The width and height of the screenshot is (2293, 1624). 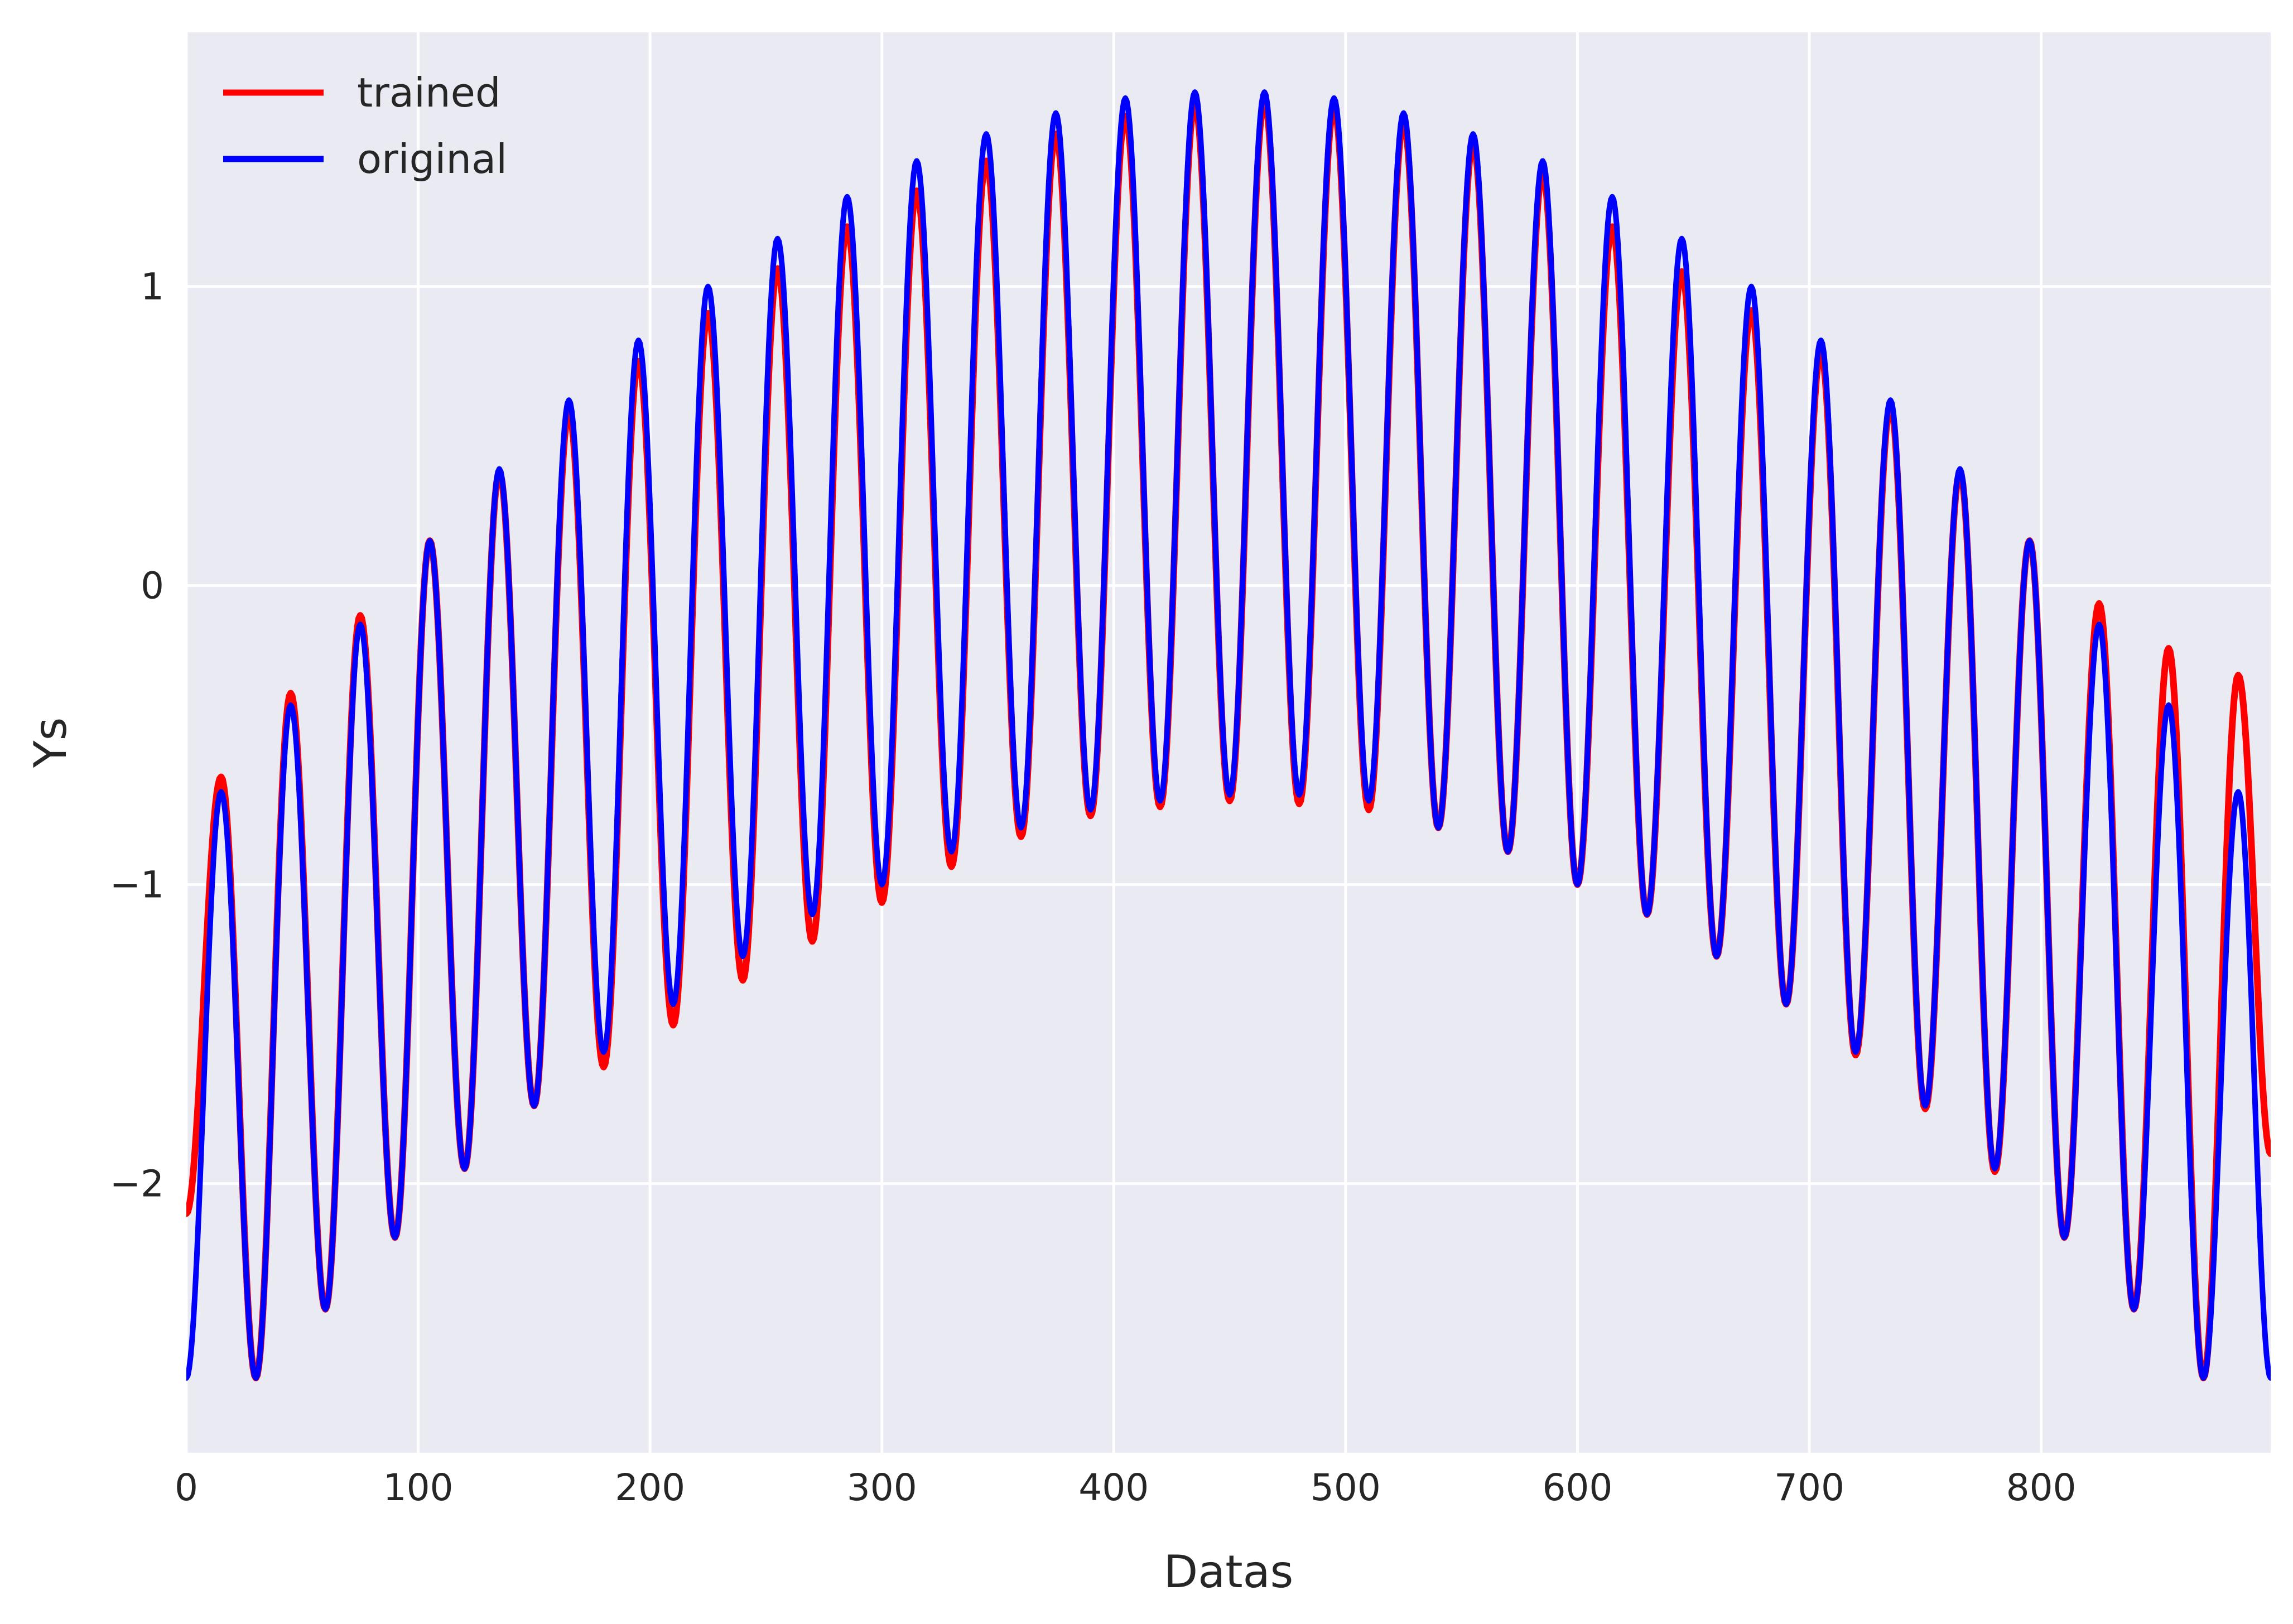 What do you see at coordinates (2041, 1488) in the screenshot?
I see `x-tick-label: 800` at bounding box center [2041, 1488].